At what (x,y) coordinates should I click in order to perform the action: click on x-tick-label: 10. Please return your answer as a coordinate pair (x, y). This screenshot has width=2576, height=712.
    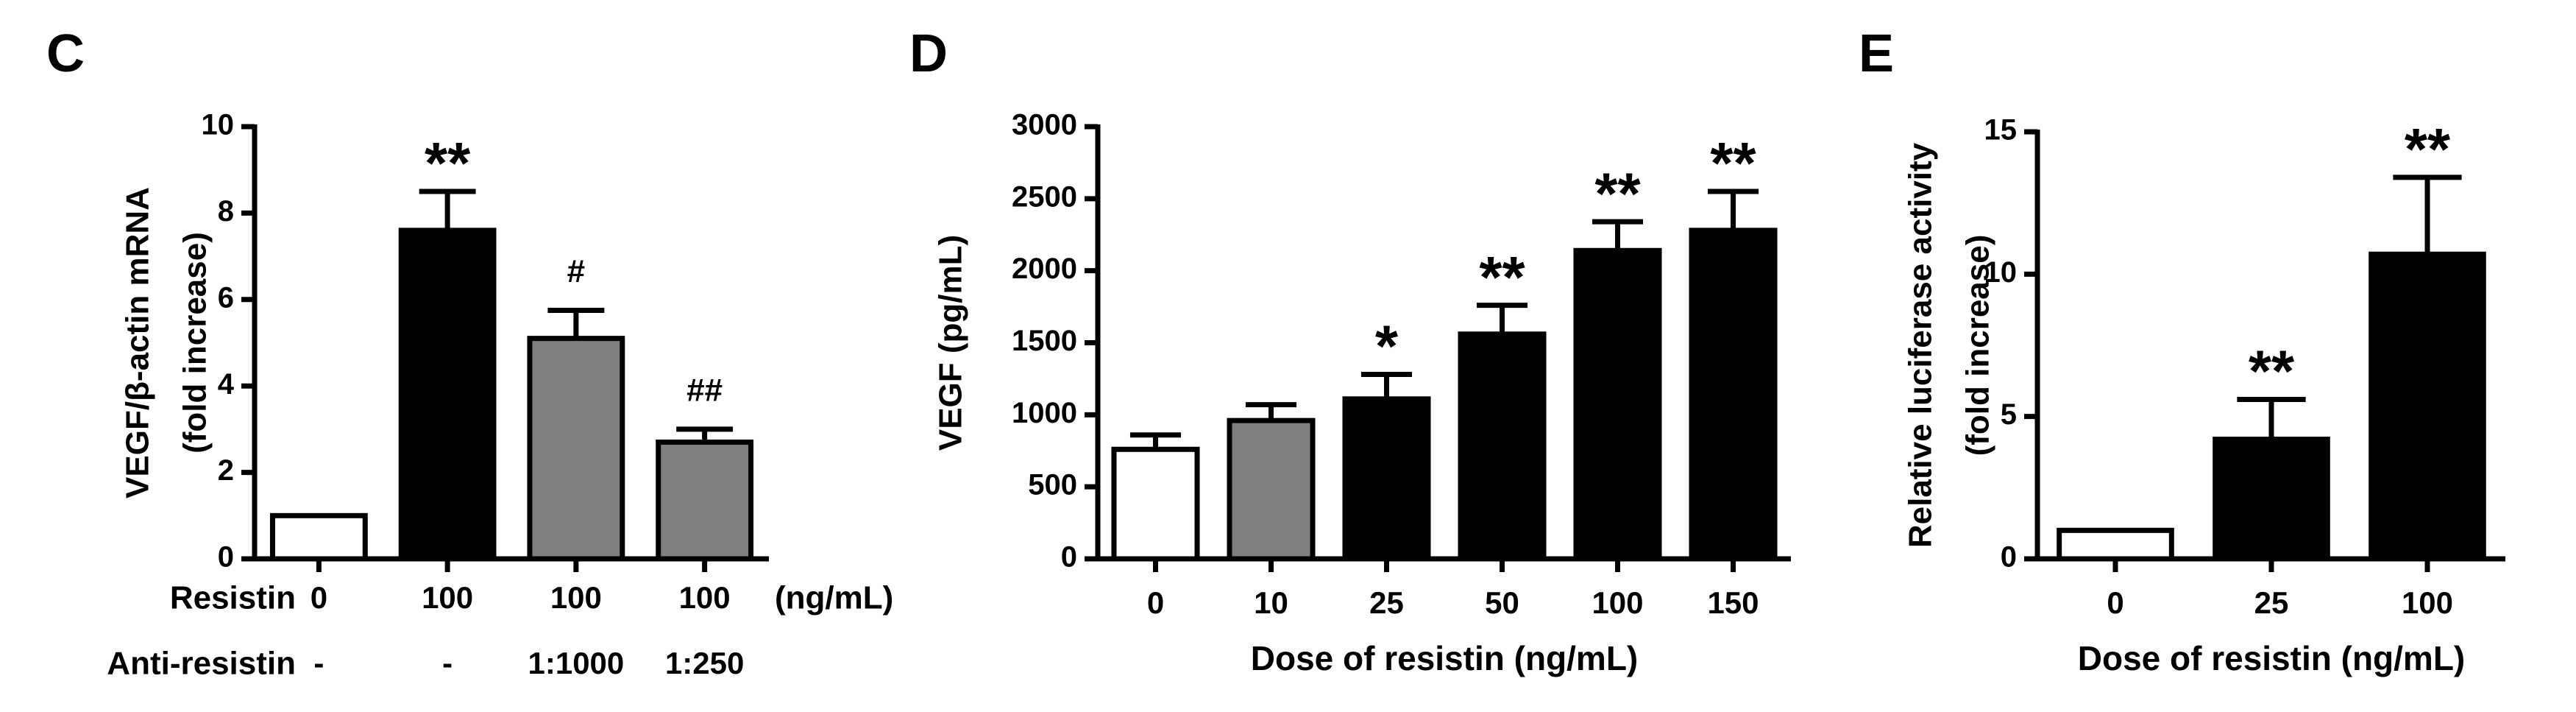
    Looking at the image, I should click on (1271, 602).